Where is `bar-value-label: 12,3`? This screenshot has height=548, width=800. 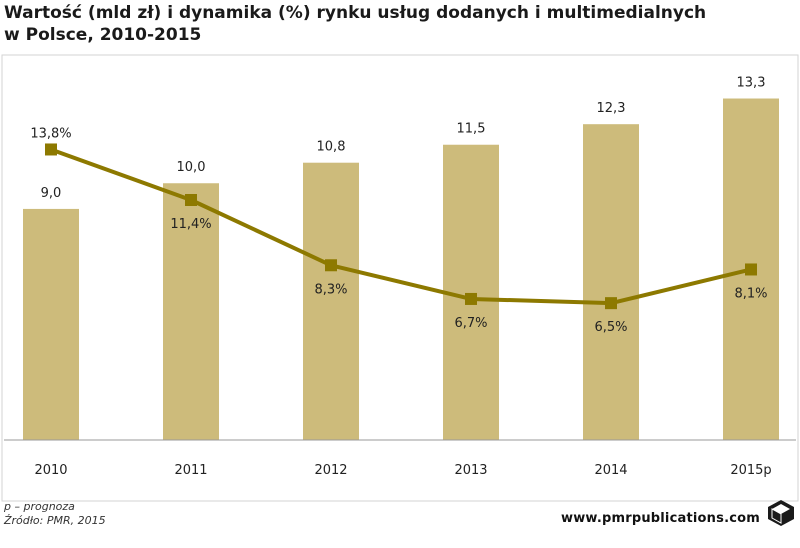 bar-value-label: 12,3 is located at coordinates (611, 108).